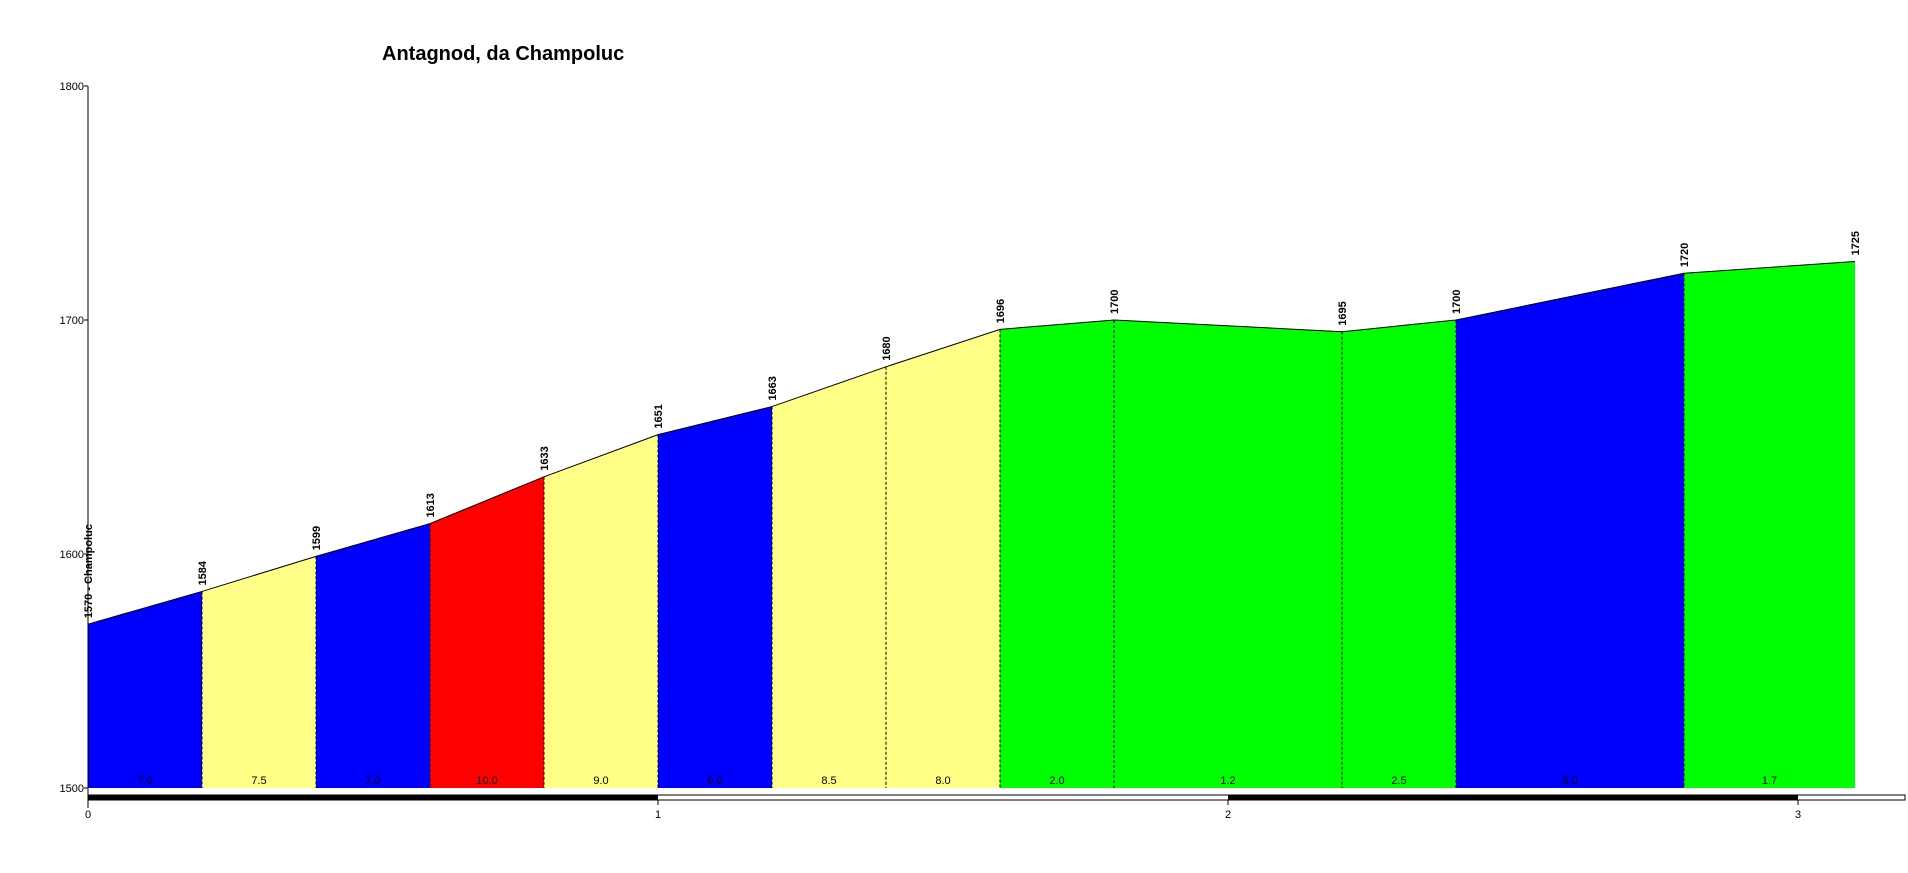  Describe the element at coordinates (72, 789) in the screenshot. I see `y-tick-label: 1500` at that location.